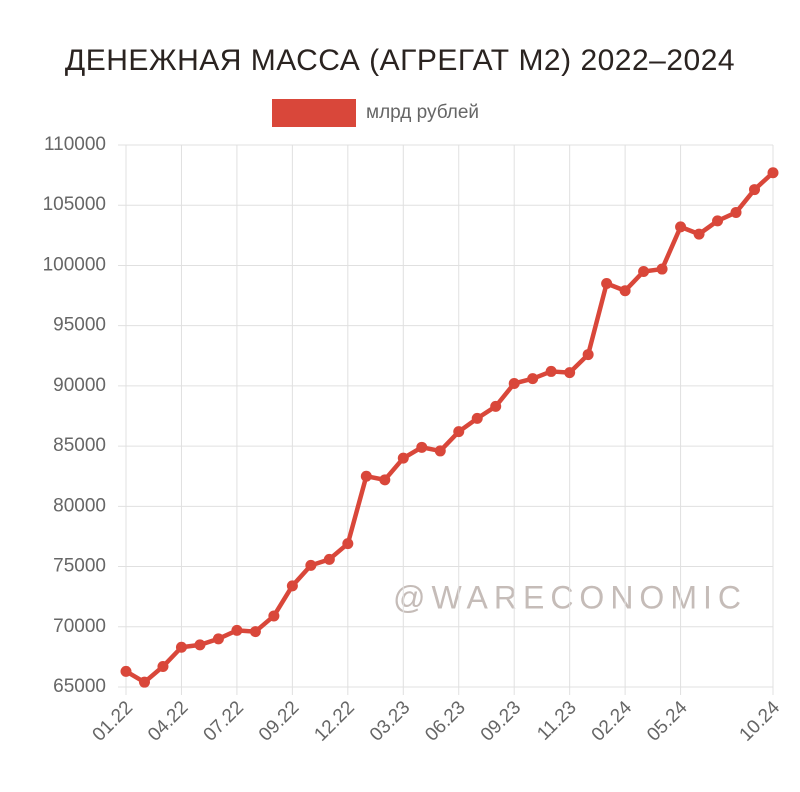 Image resolution: width=800 pixels, height=792 pixels. I want to click on watermark: @WARECONOMIC, so click(570, 597).